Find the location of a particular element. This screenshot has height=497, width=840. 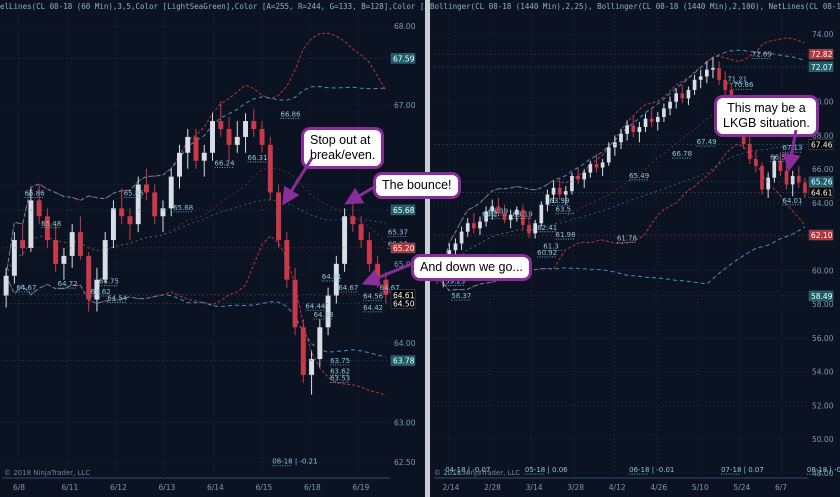

price-label: 66.59 is located at coordinates (780, 157).